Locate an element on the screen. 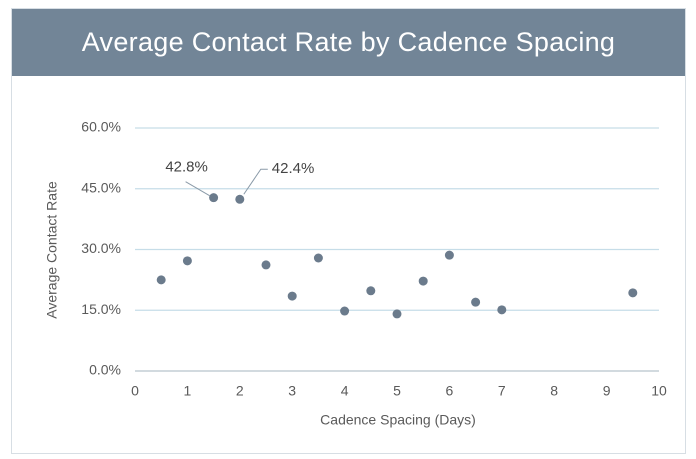 The image size is (696, 459). x-tick-label: 0 is located at coordinates (135, 391).